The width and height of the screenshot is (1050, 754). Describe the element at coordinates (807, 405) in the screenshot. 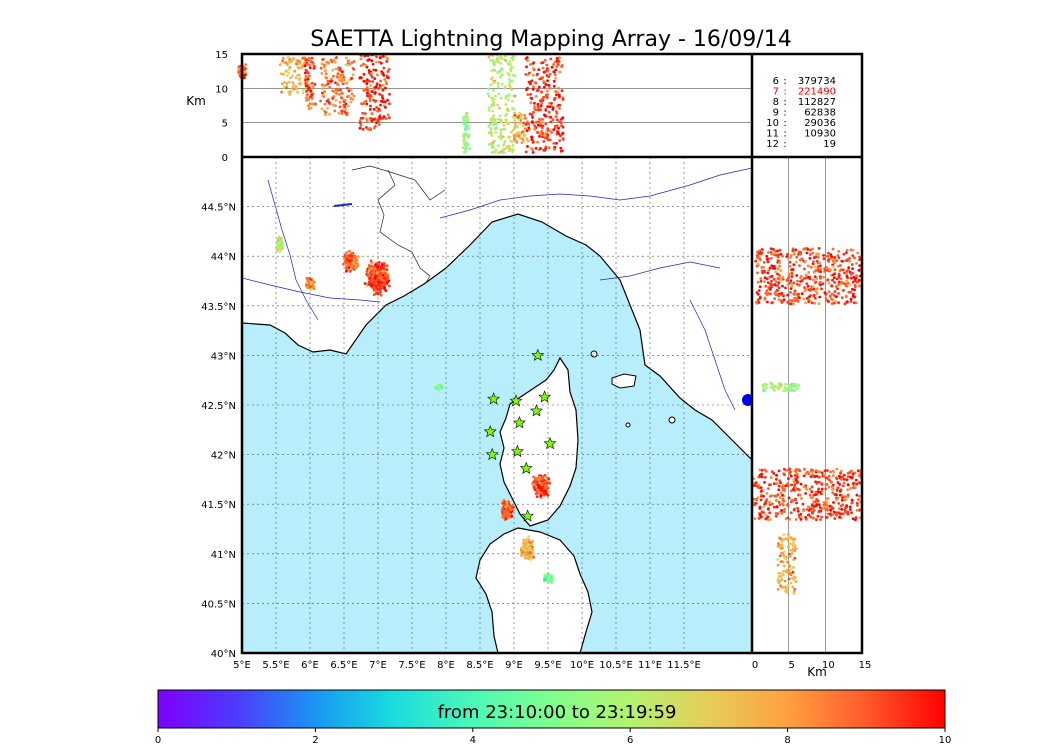

I see `altitude-side-background` at that location.